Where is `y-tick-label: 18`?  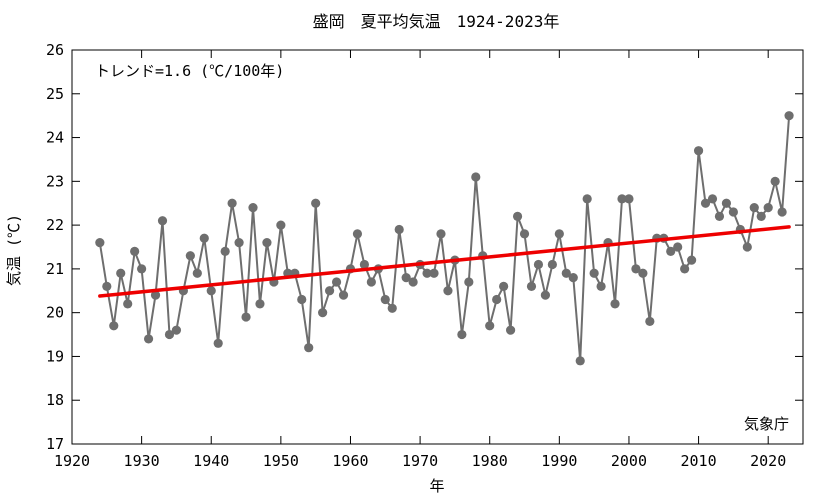
y-tick-label: 18 is located at coordinates (55, 400).